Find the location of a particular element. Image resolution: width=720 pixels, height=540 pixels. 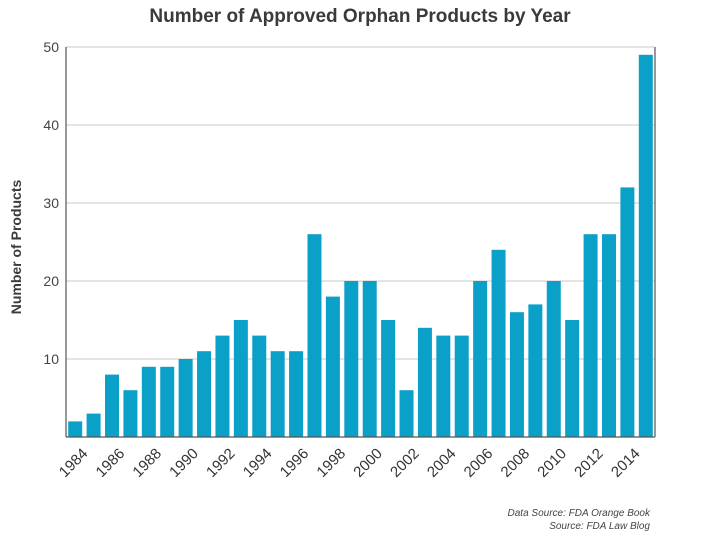

x-tick-label-1992: 1992 is located at coordinates (221, 463).